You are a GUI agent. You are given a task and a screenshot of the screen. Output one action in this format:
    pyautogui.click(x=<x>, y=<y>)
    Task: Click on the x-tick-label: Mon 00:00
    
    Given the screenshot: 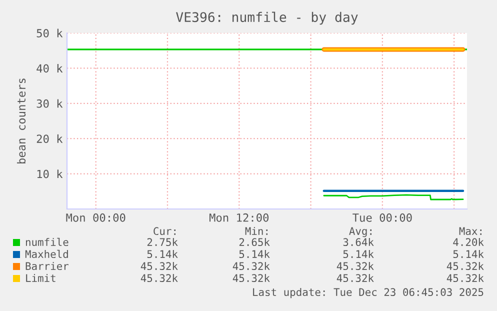 What is the action you would take?
    pyautogui.click(x=96, y=217)
    